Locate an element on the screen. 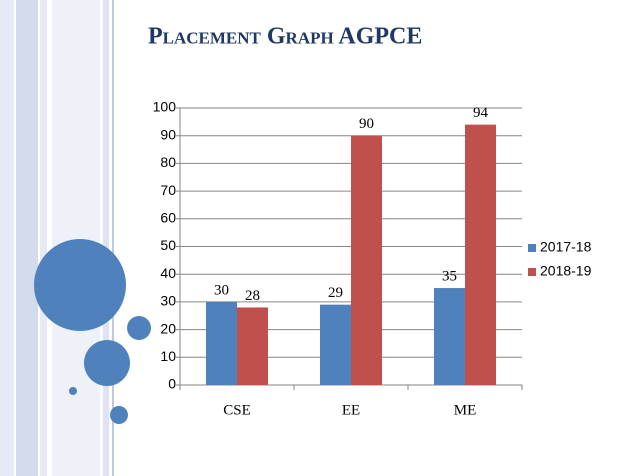  y-tick-label: 70 is located at coordinates (168, 190).